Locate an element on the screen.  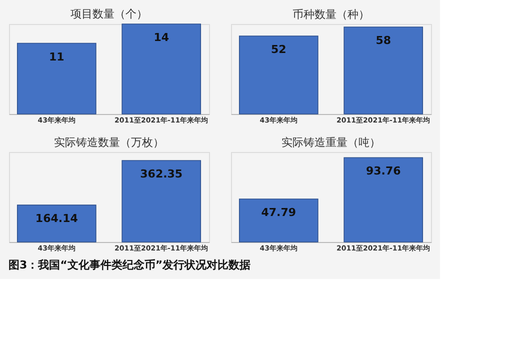
chart-title: 实际铸造数量（万枚） is located at coordinates (109, 142).